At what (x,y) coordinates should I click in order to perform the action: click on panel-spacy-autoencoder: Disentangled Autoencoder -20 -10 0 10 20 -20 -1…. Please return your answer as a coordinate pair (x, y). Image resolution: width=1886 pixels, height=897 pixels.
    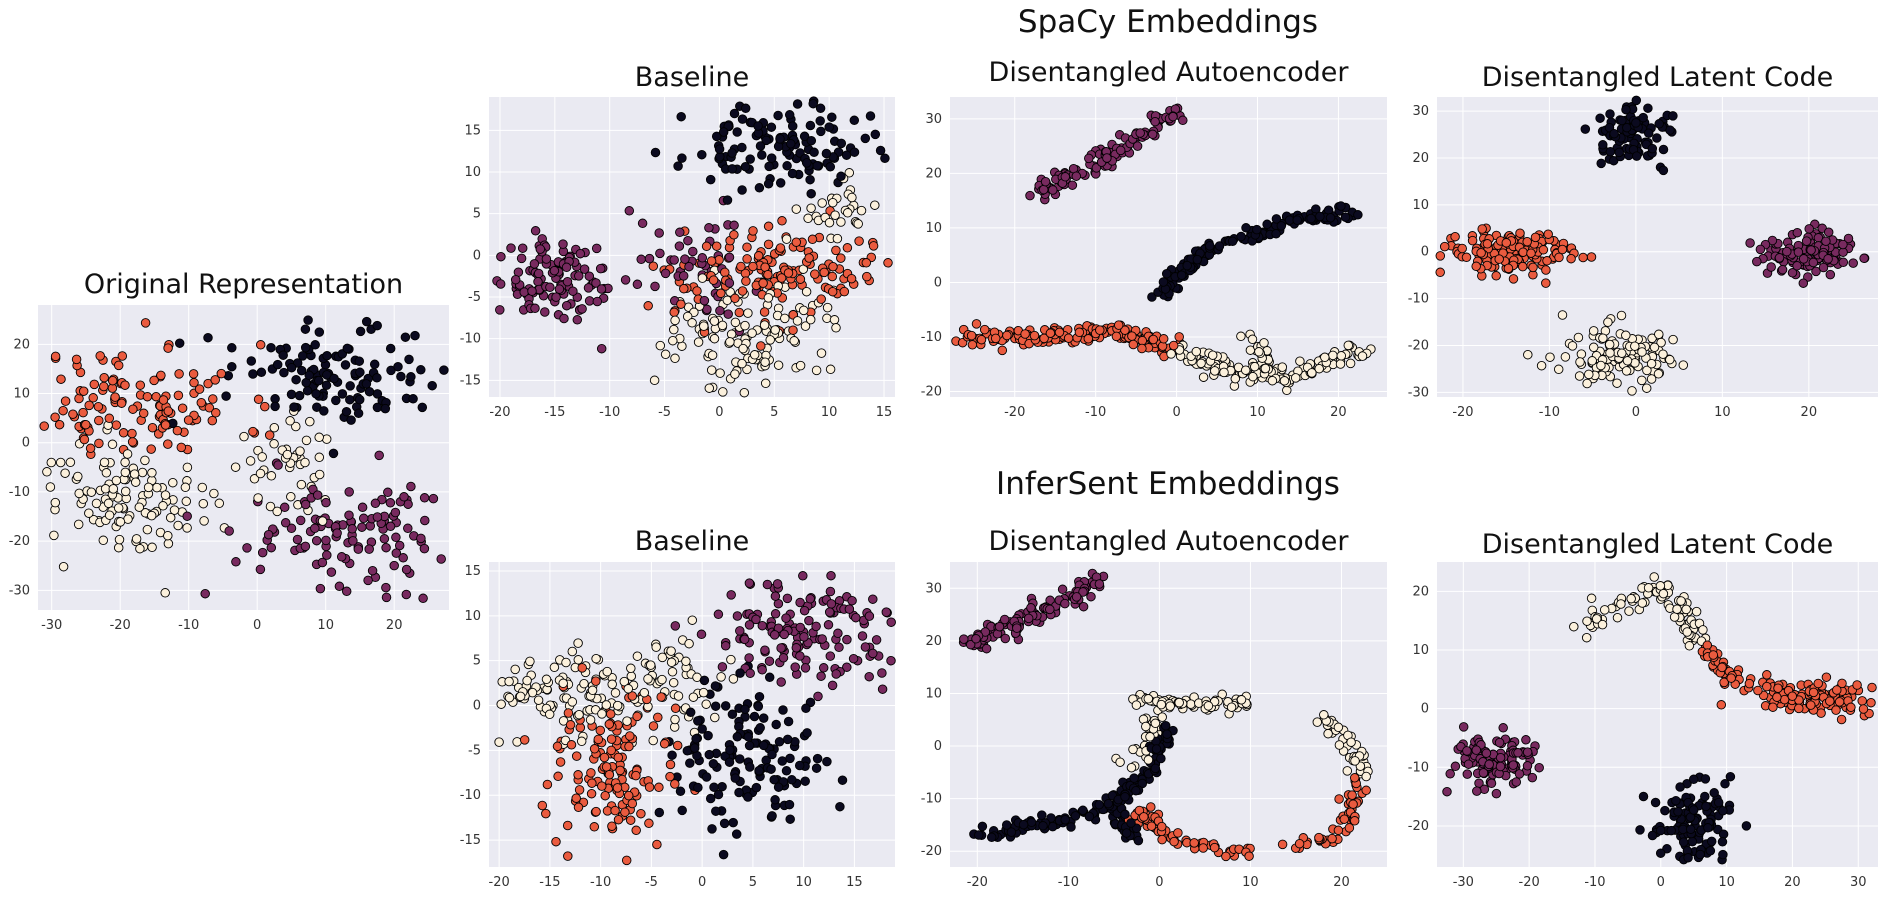
    Looking at the image, I should click on (1154, 238).